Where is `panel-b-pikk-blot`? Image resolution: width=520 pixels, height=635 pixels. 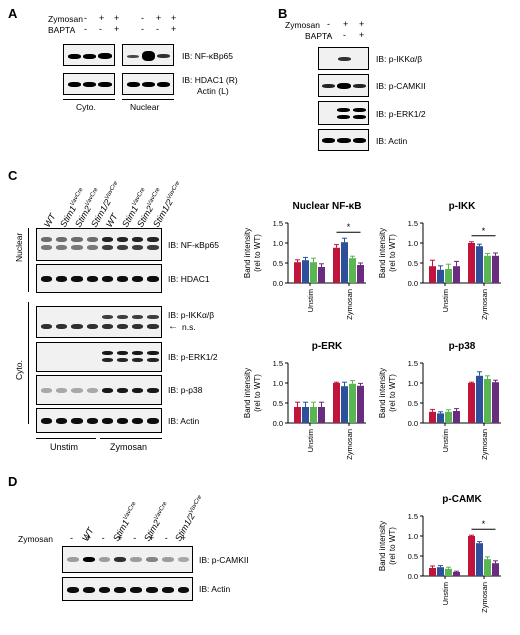 panel-b-pikk-blot is located at coordinates (343, 58).